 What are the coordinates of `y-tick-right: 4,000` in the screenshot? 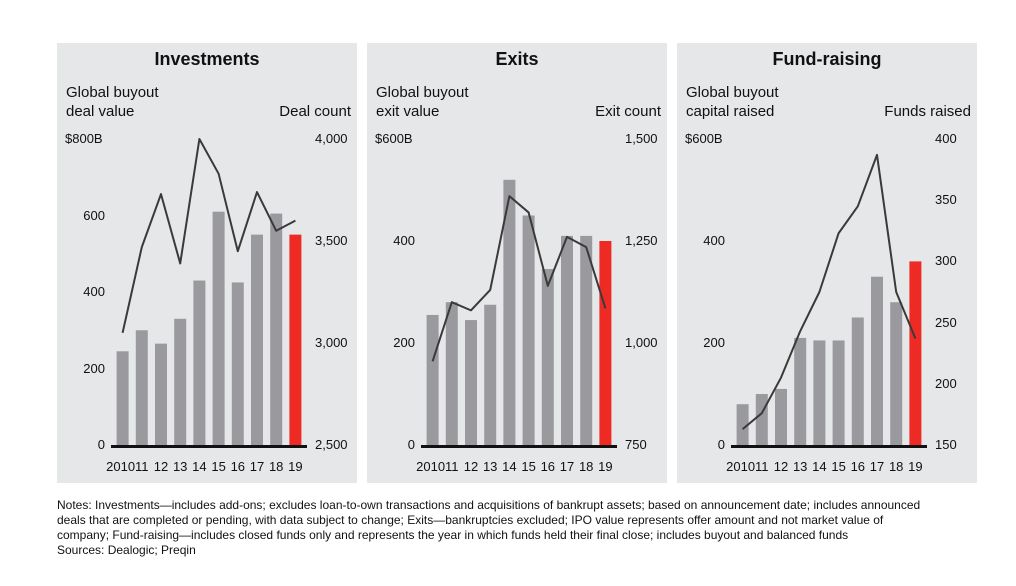 It's located at (331, 138).